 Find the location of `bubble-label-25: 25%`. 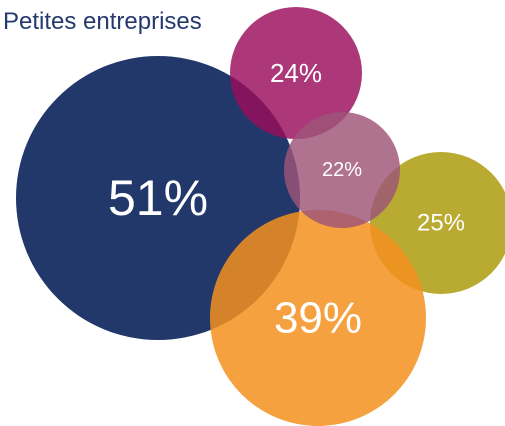

bubble-label-25: 25% is located at coordinates (441, 223).